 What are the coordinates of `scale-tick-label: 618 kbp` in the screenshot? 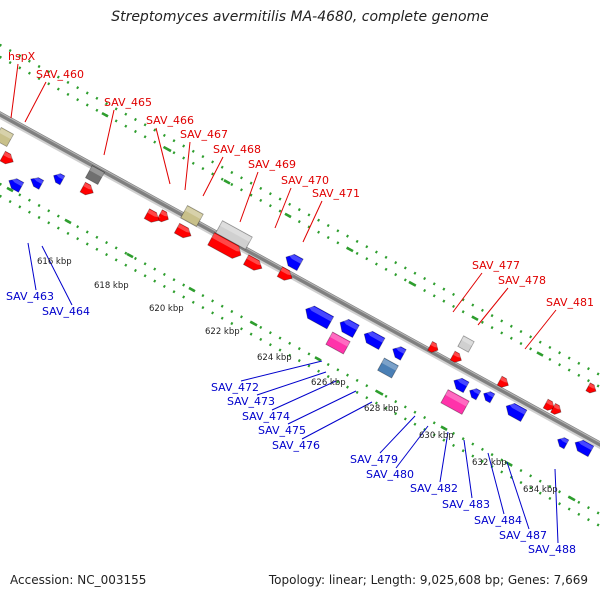 It's located at (111, 286).